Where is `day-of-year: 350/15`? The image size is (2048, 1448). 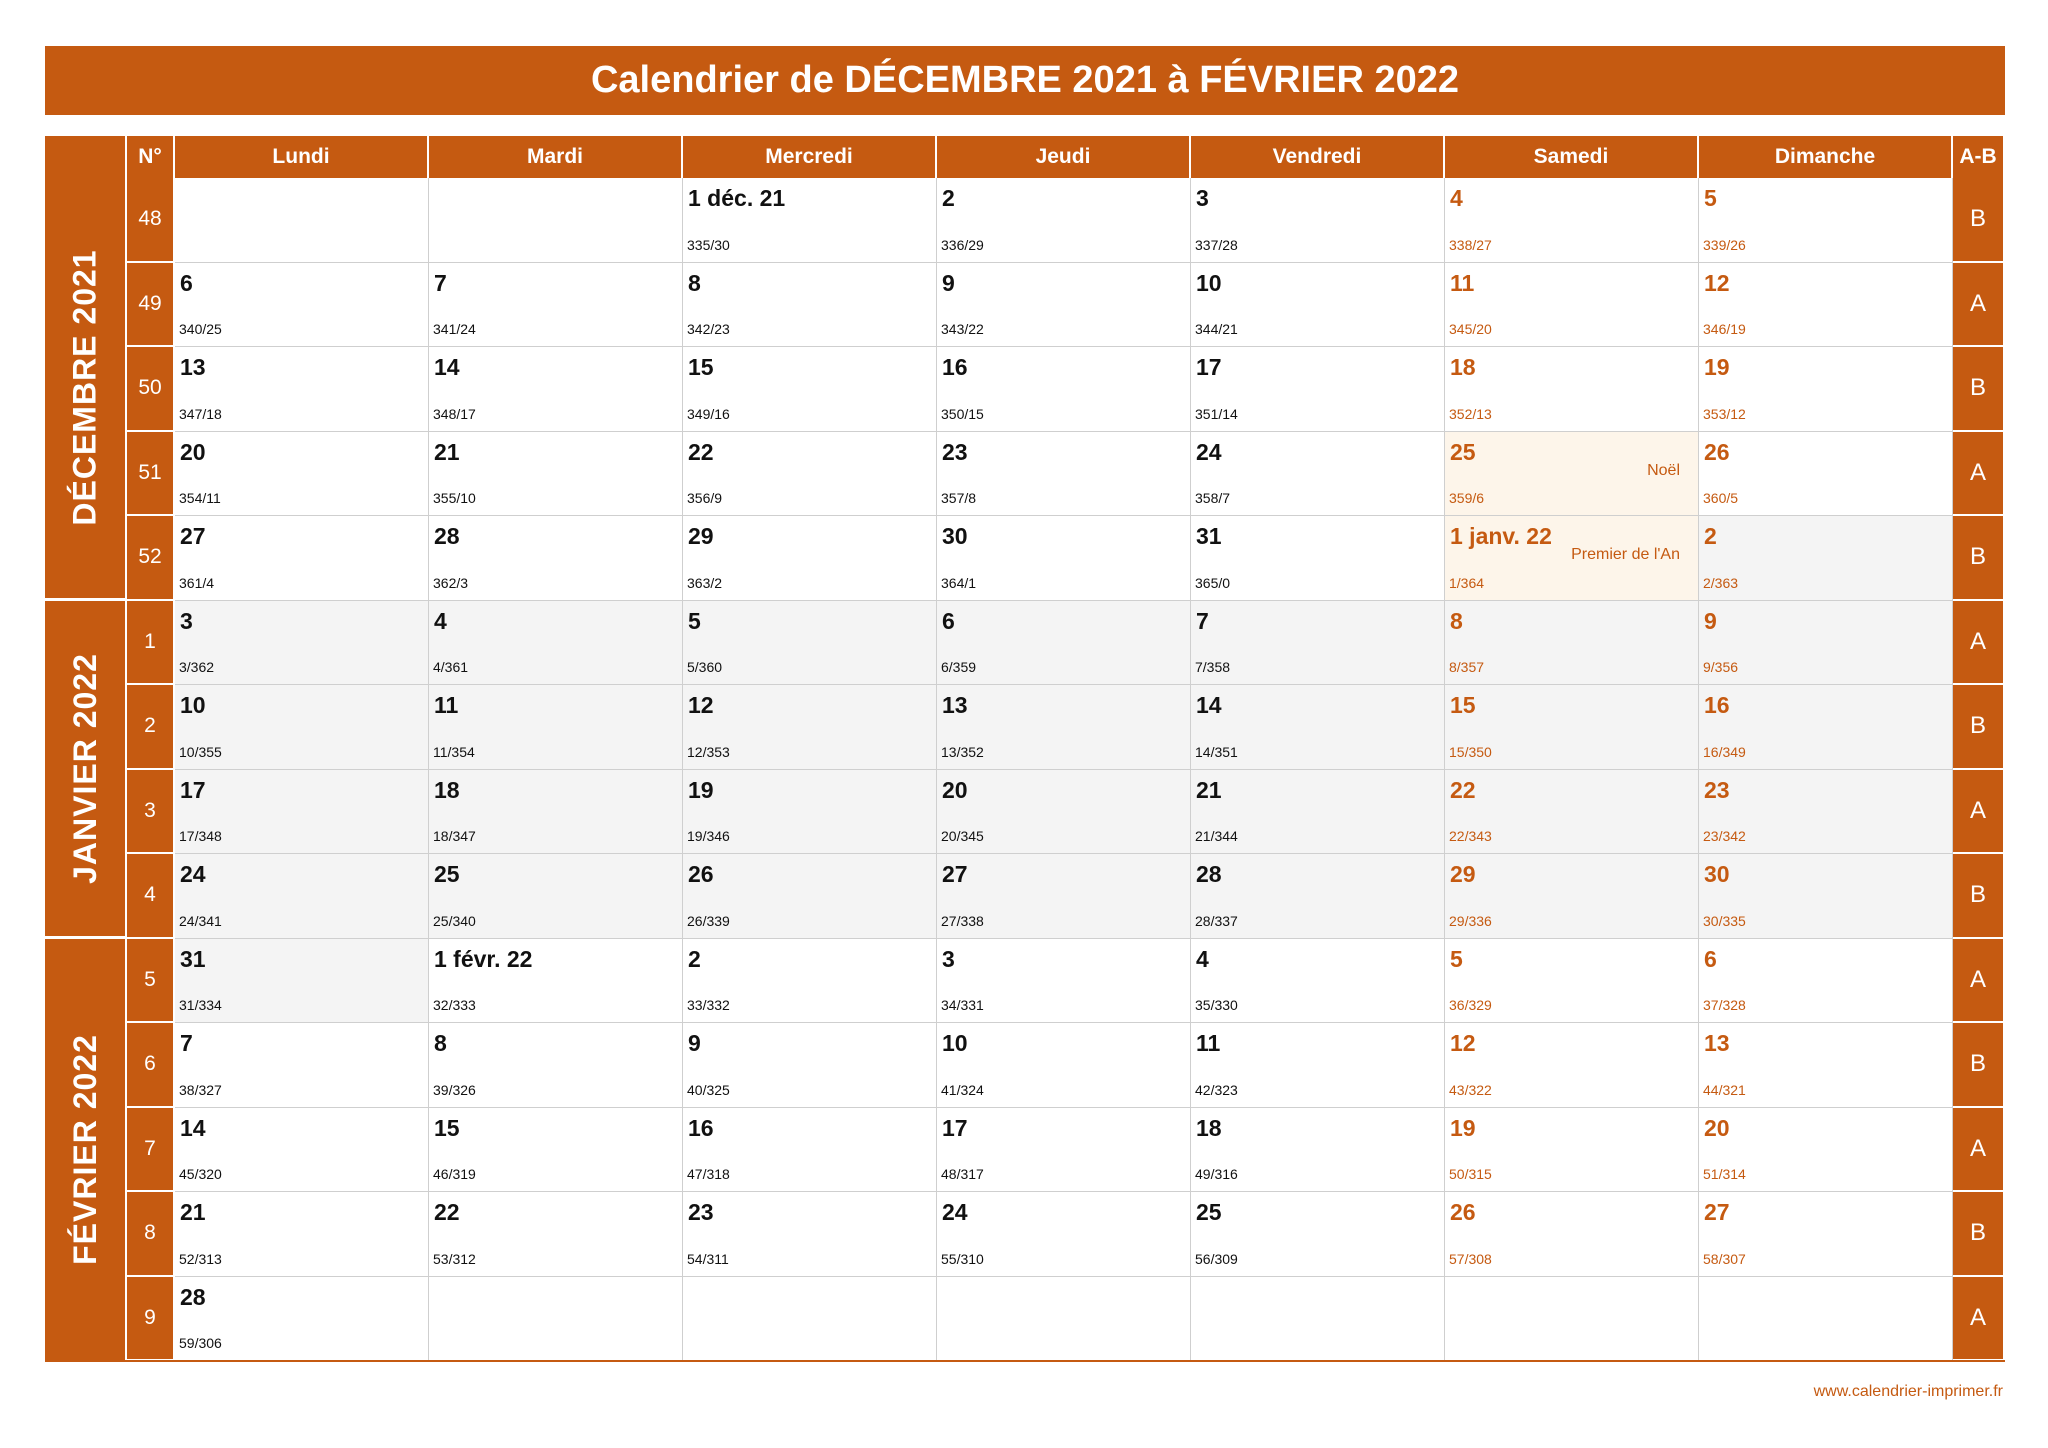 day-of-year: 350/15 is located at coordinates (962, 413).